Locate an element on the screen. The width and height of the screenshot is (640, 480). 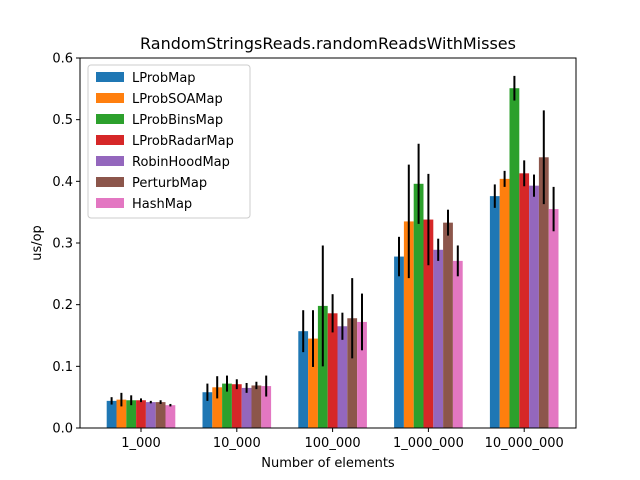
x-axis-label: Number of elements is located at coordinates (328, 463).